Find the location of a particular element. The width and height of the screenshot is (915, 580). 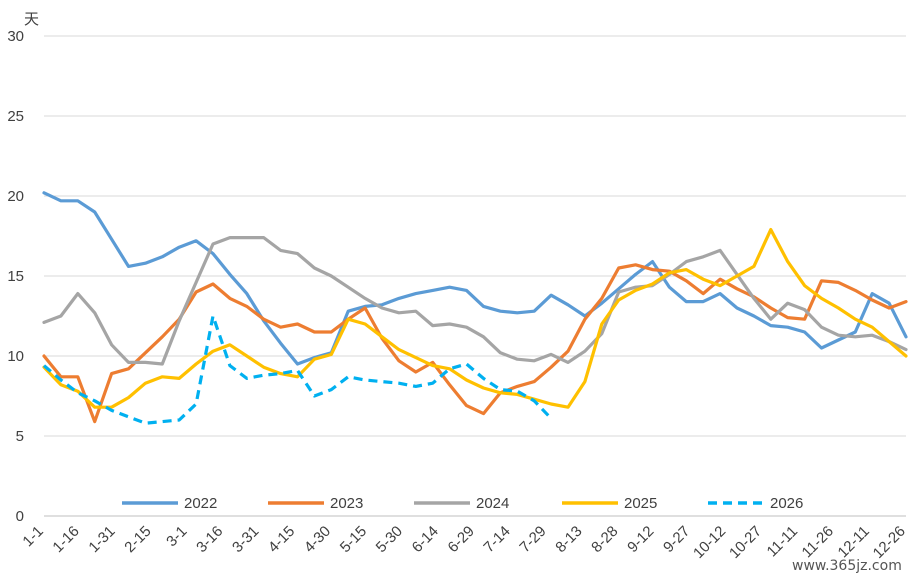

x-tick-label: 11-26 is located at coordinates (818, 542).